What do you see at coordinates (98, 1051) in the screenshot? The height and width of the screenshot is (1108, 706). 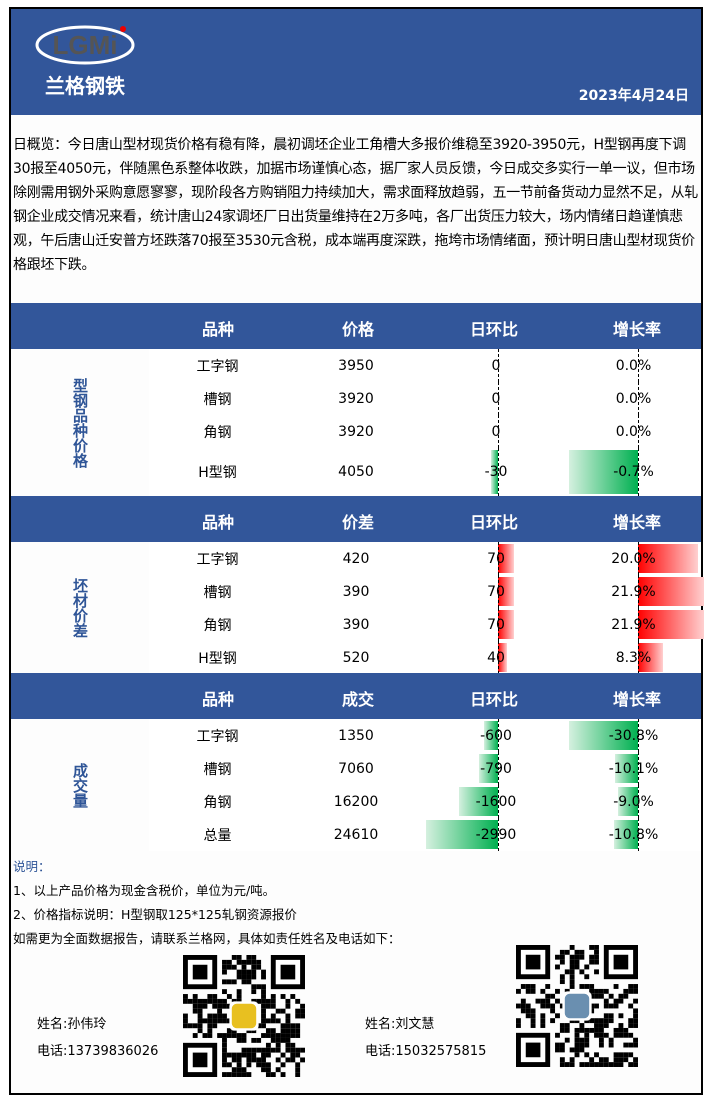 I see `contact-phone: 电话:13739836026` at bounding box center [98, 1051].